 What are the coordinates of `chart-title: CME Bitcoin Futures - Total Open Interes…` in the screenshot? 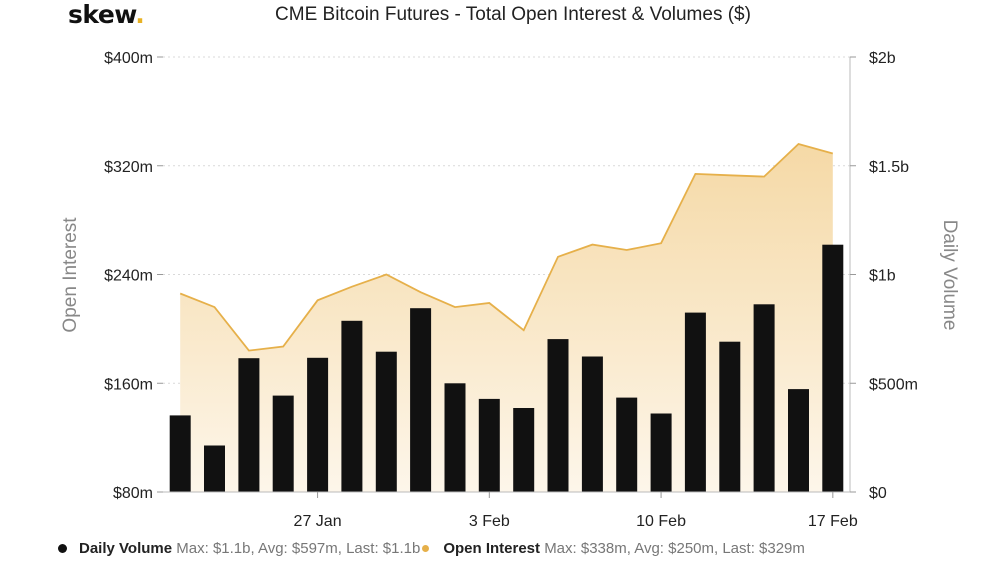 It's located at (513, 14).